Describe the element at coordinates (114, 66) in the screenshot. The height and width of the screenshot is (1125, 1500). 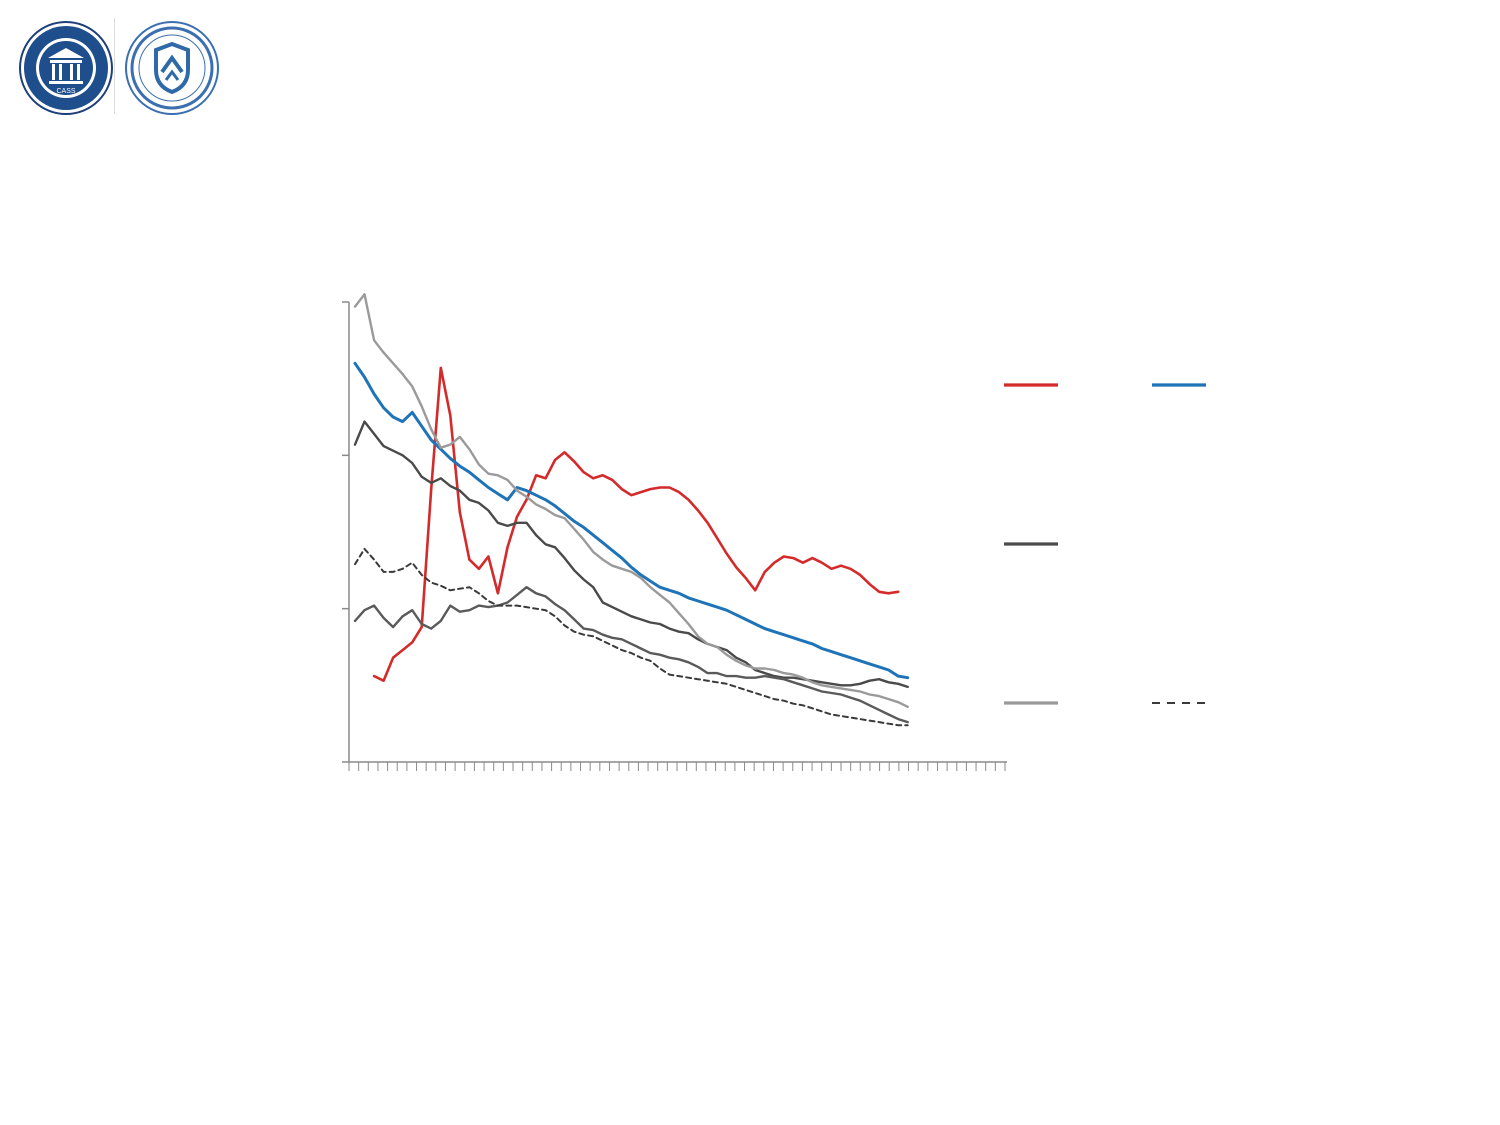
I see `logo-divider` at that location.